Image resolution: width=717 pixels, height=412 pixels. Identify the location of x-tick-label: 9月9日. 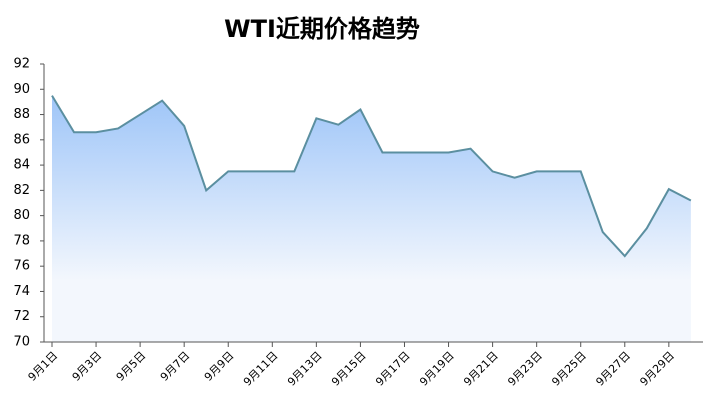
(219, 366).